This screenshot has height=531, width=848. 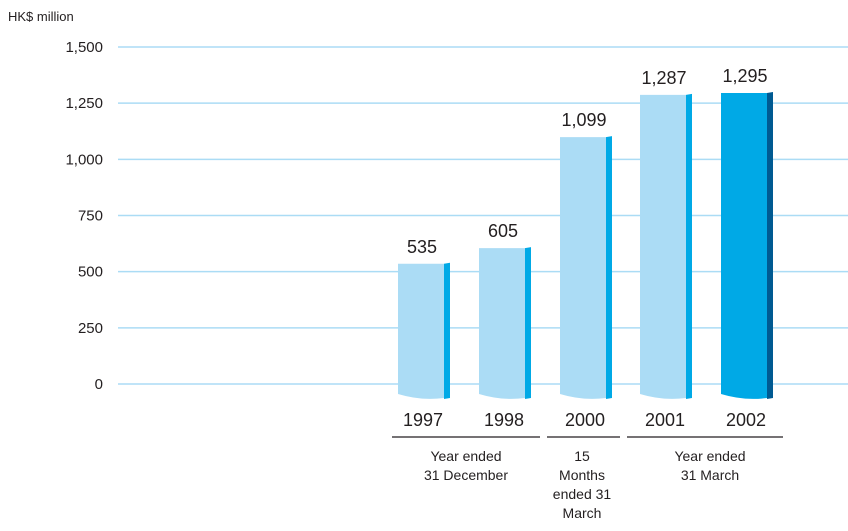 I want to click on y-tick-label: 1,500, so click(x=84, y=47).